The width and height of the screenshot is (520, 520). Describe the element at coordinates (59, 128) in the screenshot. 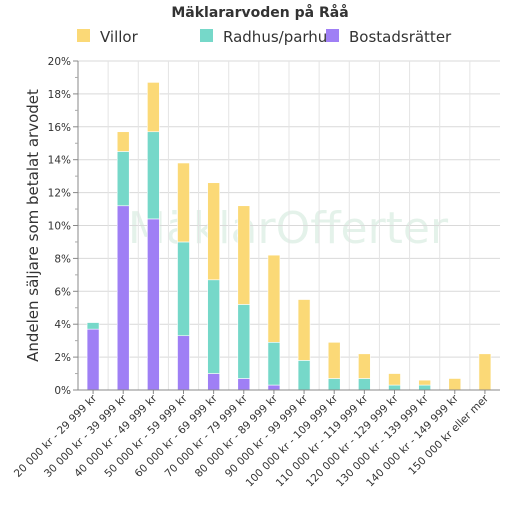

I see `y-tick-label: 16%` at that location.